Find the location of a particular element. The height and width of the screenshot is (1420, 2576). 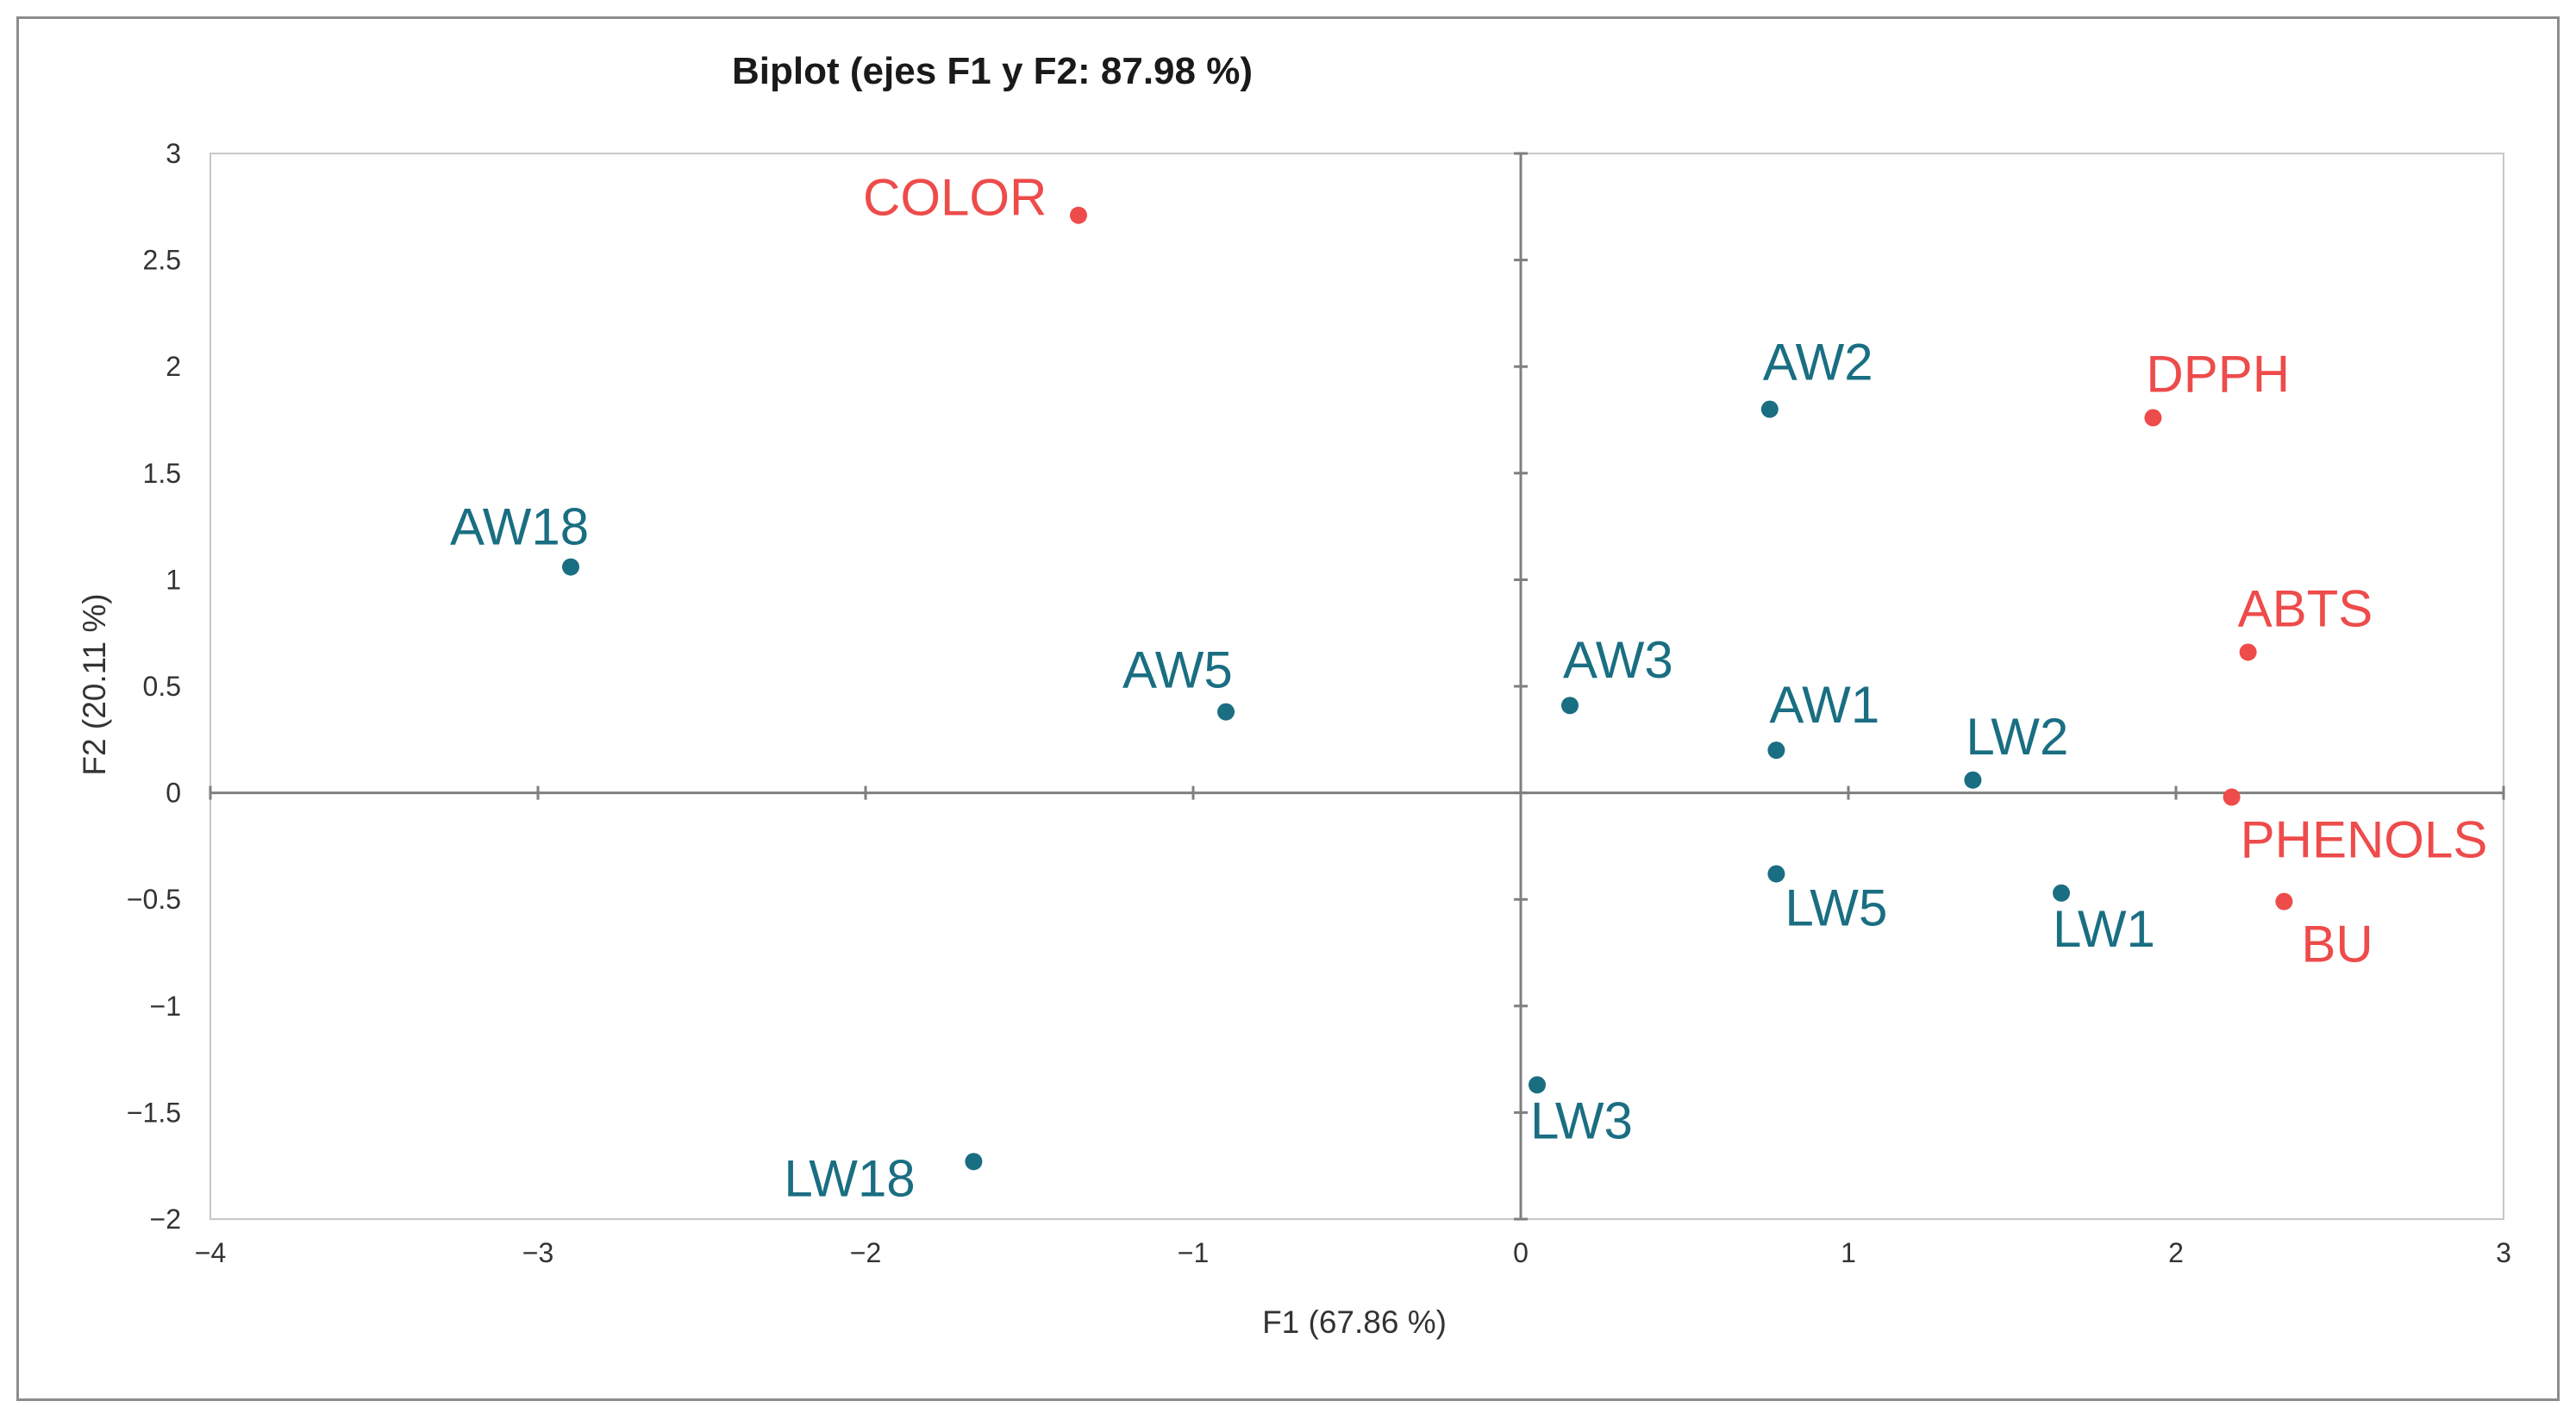

y-tick-label: −1 is located at coordinates (166, 1006).